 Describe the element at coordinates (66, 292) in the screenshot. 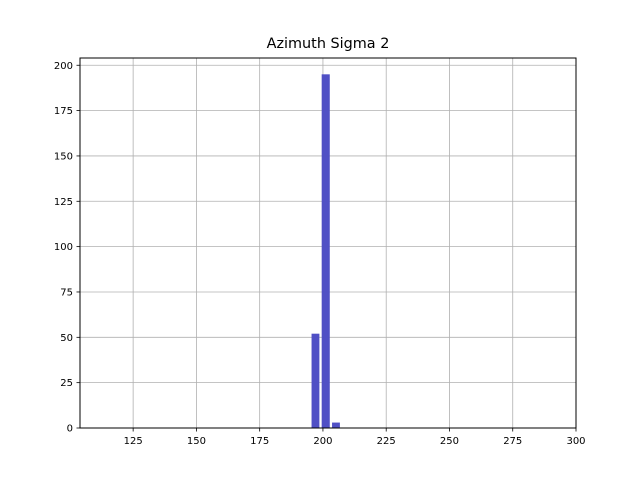

I see `y-tick-label: 75` at that location.